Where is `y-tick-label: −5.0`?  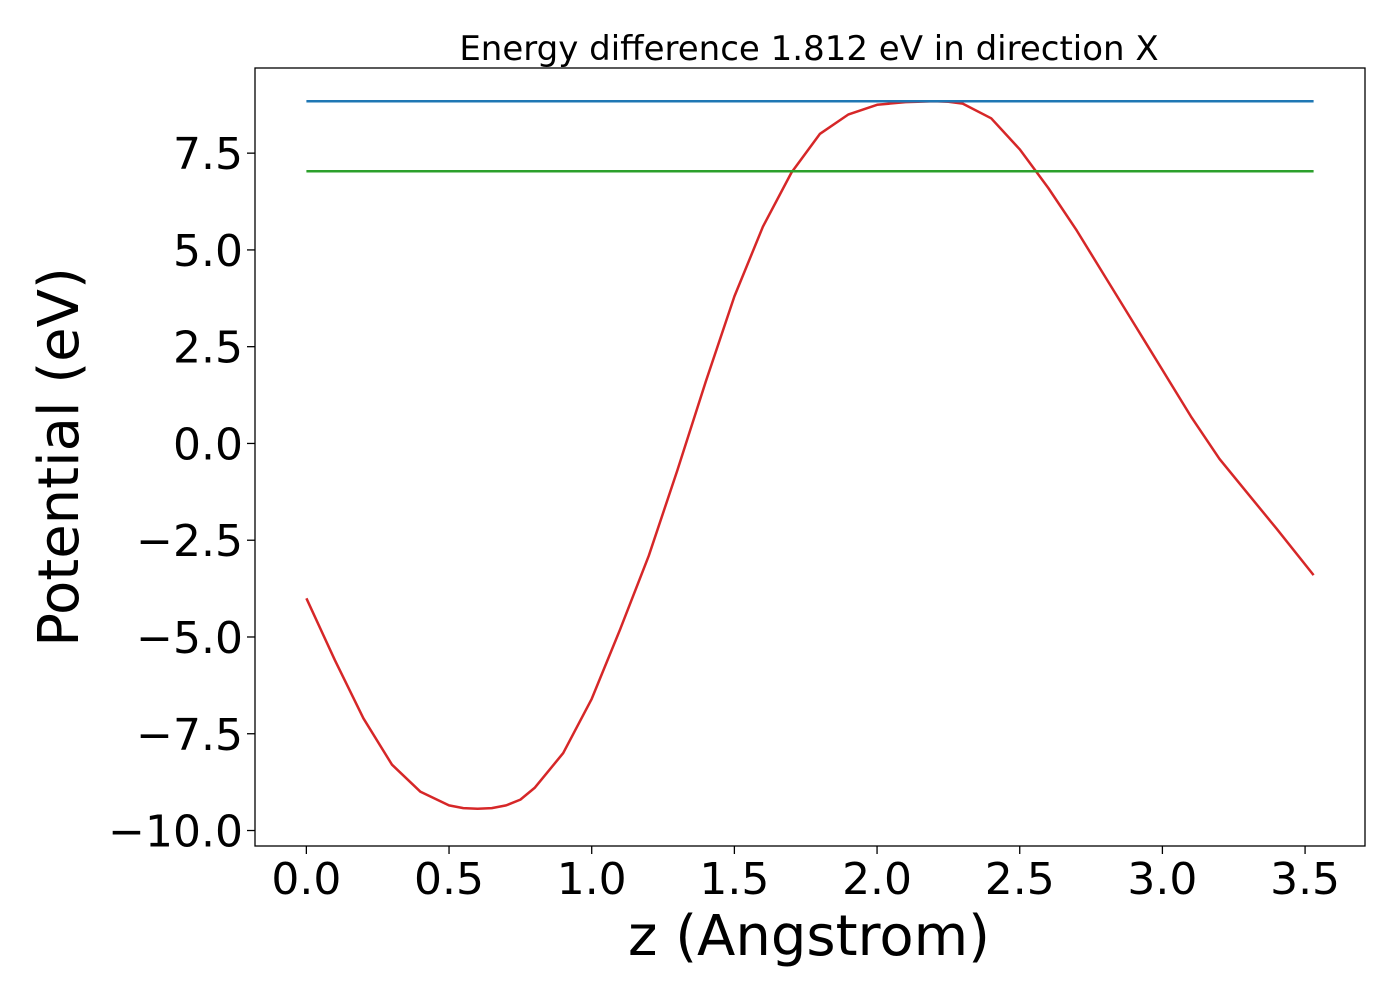
y-tick-label: −5.0 is located at coordinates (189, 638).